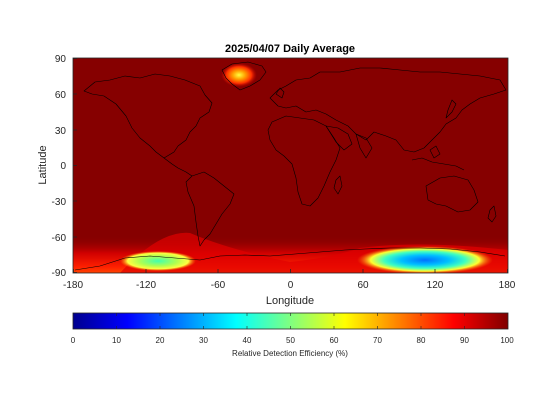 The image size is (560, 420). What do you see at coordinates (158, 261) in the screenshot?
I see `west-antarctic-anomaly` at bounding box center [158, 261].